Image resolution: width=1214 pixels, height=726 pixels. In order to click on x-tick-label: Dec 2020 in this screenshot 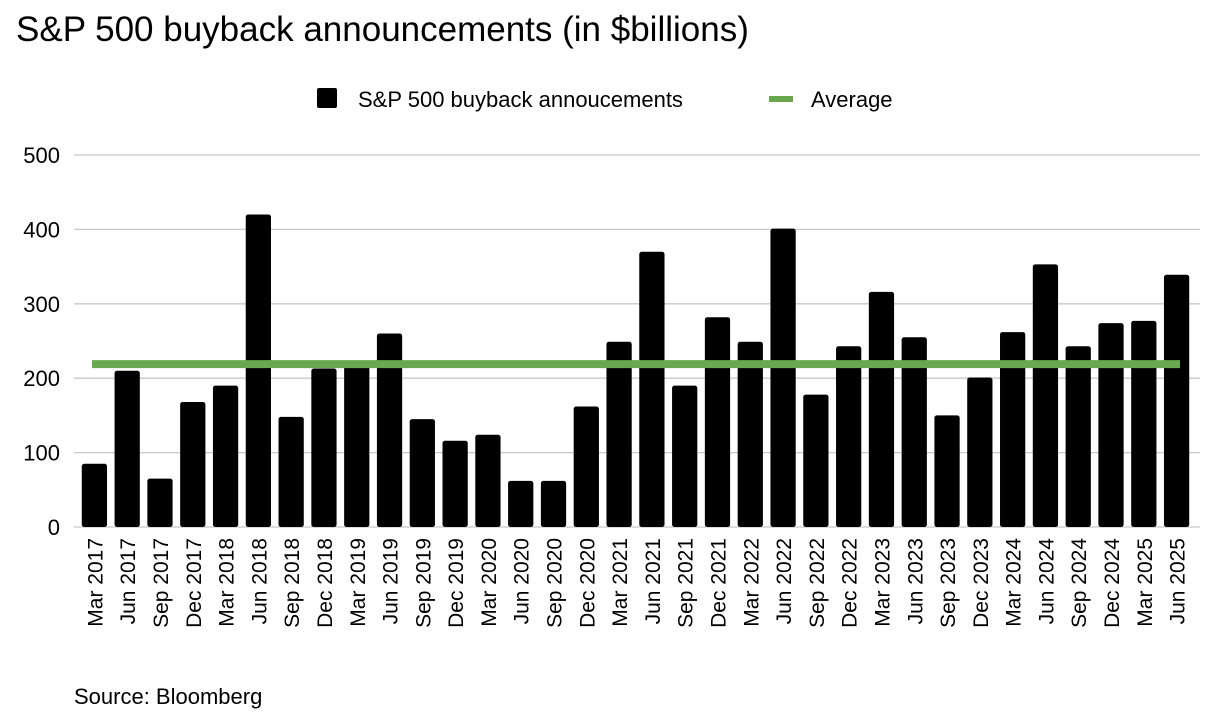, I will do `click(587, 583)`.